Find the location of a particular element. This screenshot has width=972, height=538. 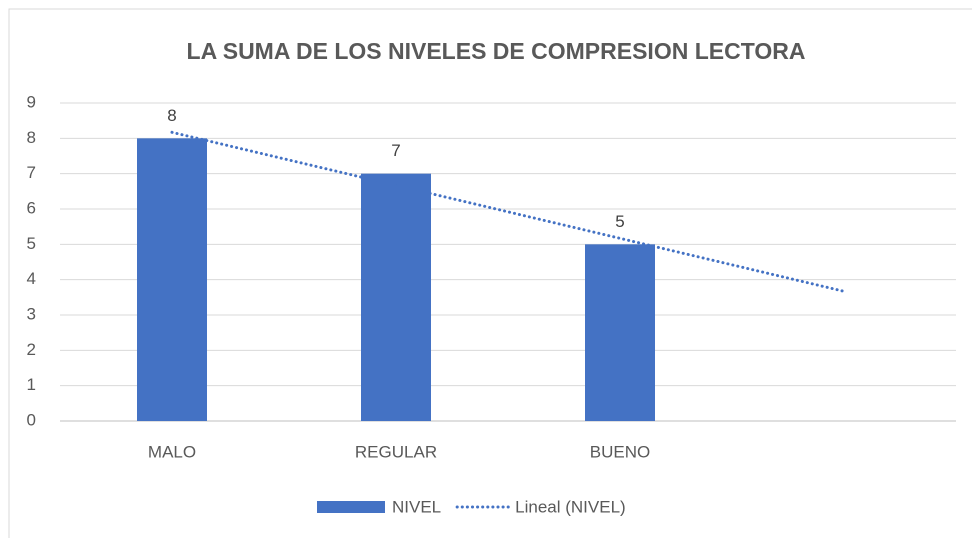

x-tick-label: REGULAR is located at coordinates (396, 451).